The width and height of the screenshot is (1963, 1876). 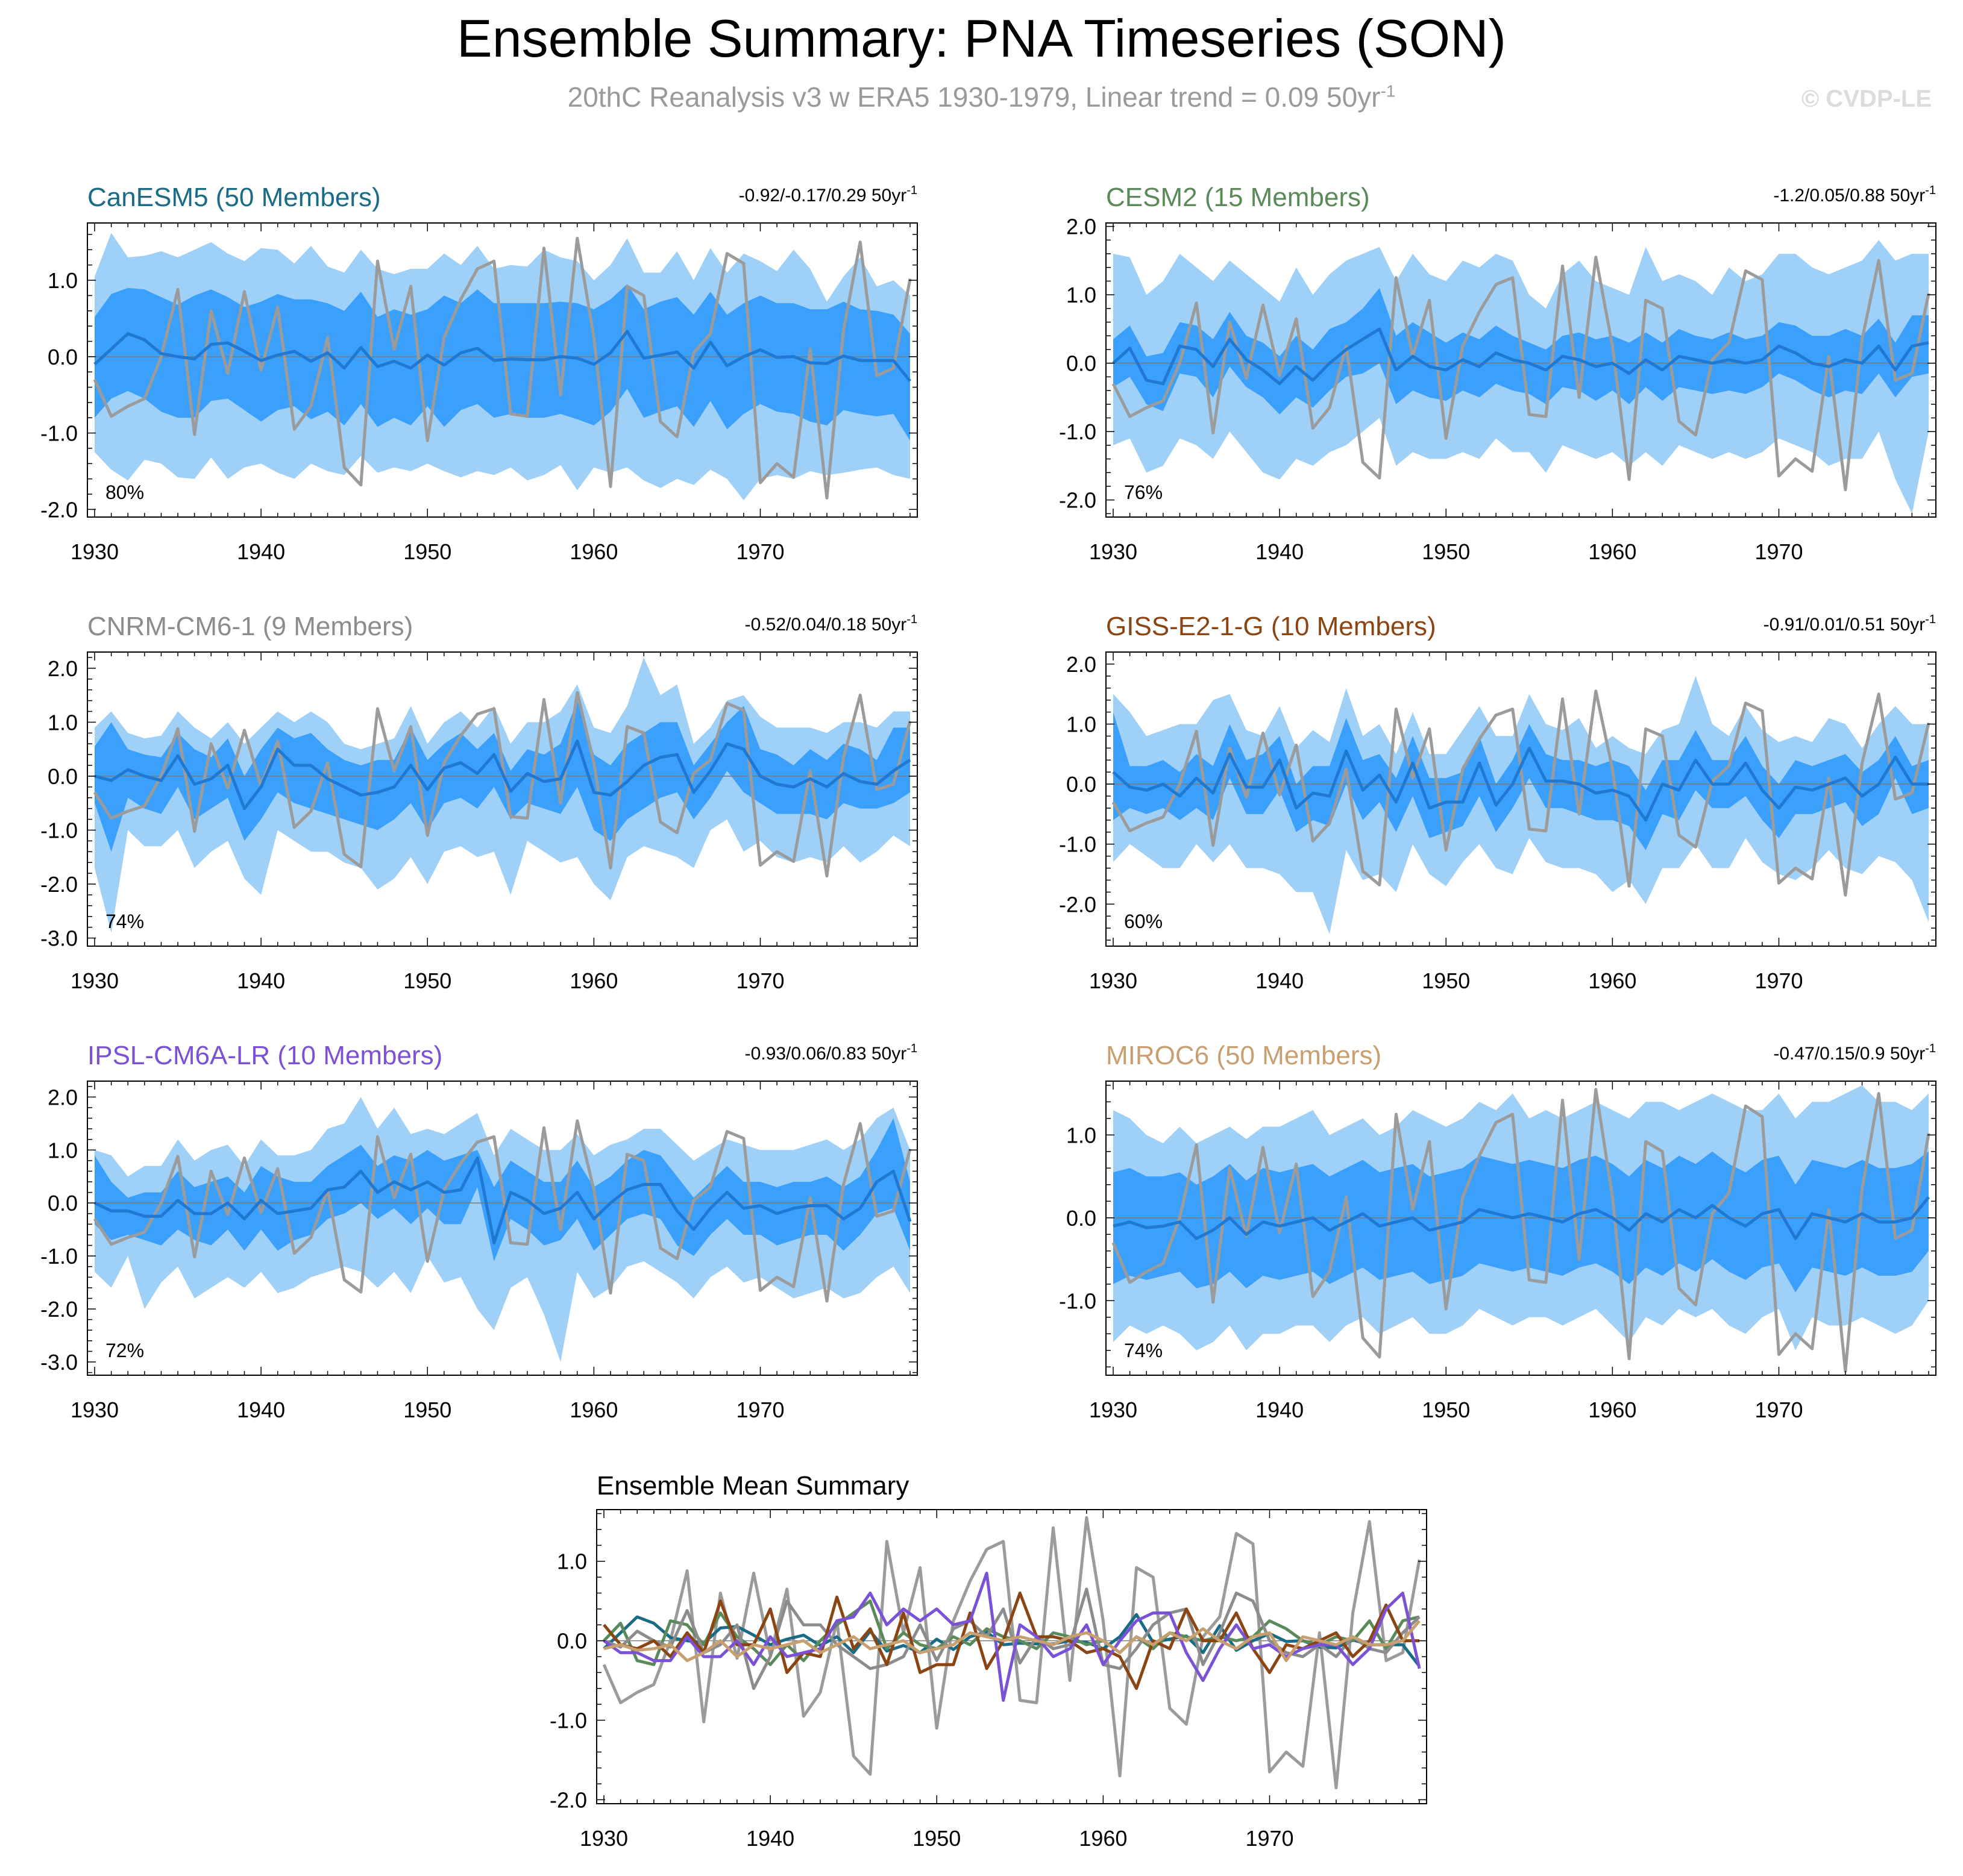 What do you see at coordinates (124, 1350) in the screenshot?
I see `percent-label: 72%` at bounding box center [124, 1350].